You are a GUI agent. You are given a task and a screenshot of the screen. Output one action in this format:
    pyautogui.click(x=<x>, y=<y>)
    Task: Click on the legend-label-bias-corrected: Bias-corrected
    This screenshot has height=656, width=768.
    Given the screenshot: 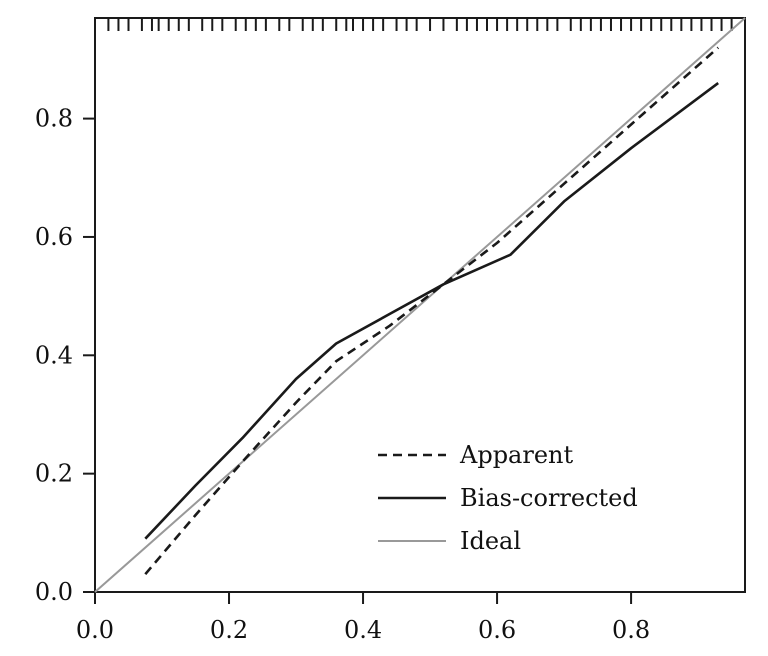 What is the action you would take?
    pyautogui.click(x=549, y=498)
    